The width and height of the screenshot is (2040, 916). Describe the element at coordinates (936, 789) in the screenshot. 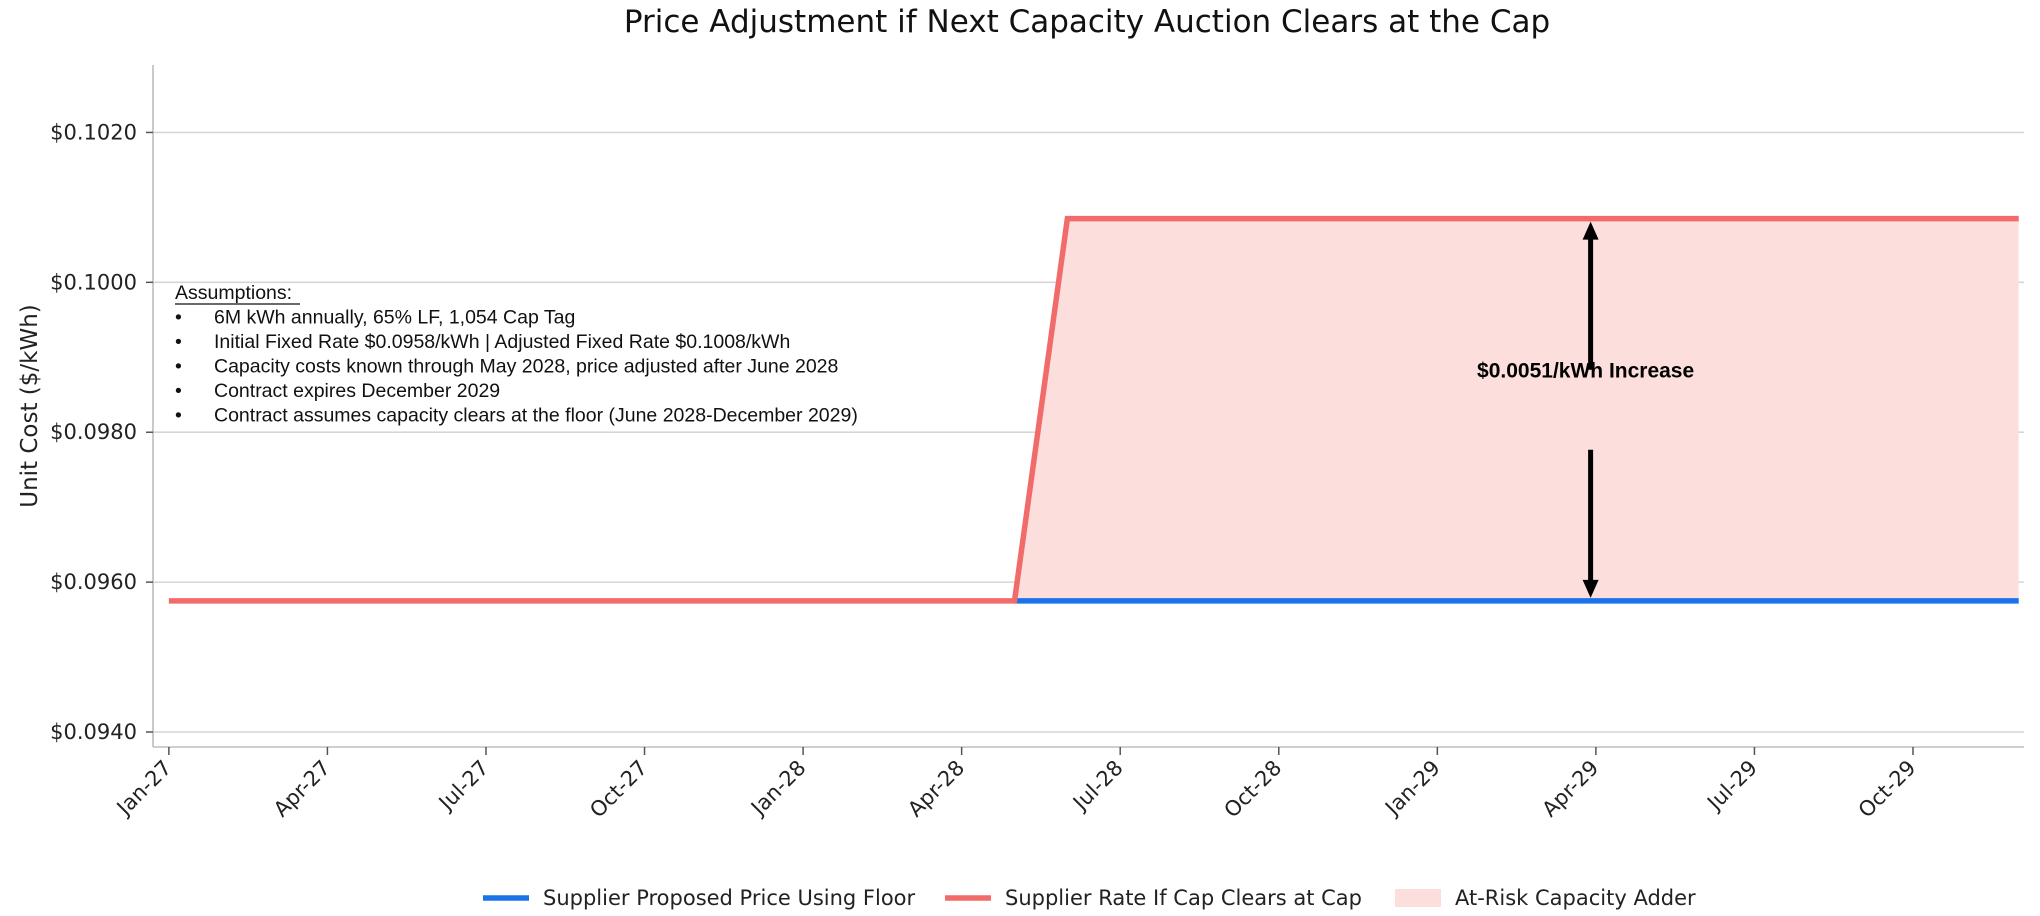

I see `x-tick-label: Apr-28` at that location.